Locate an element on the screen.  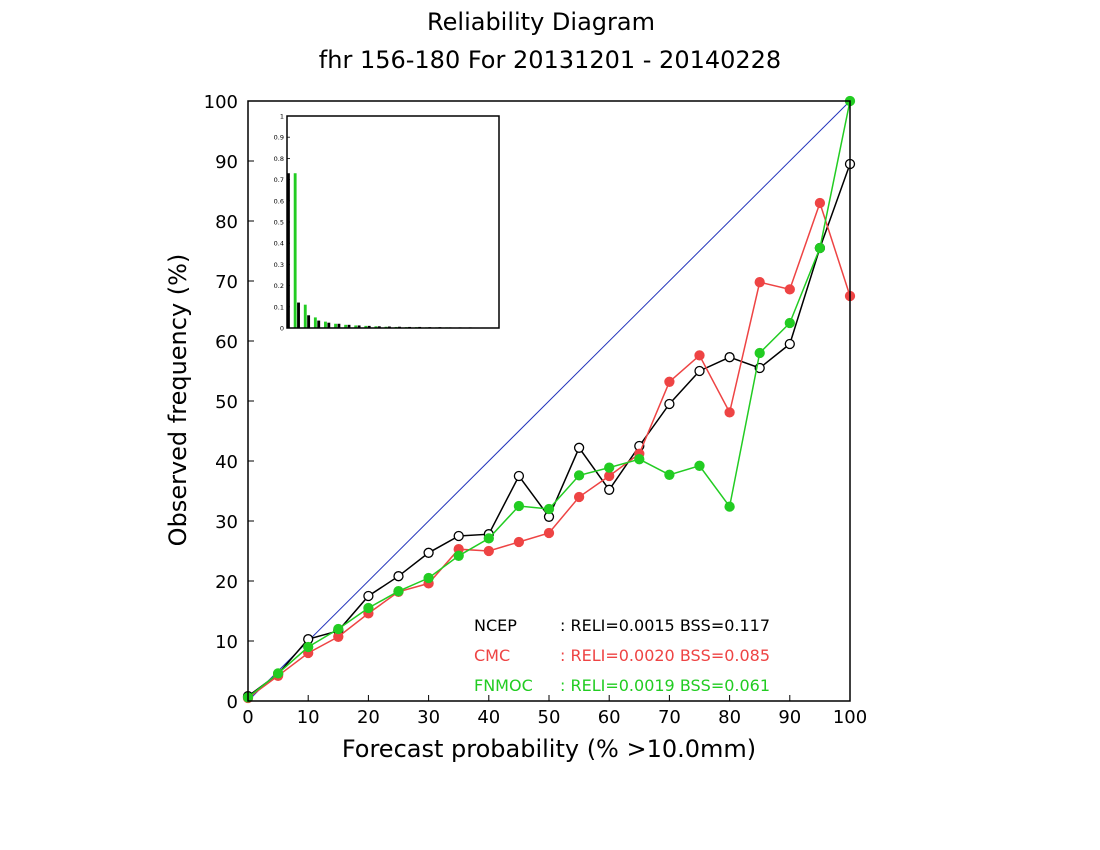
inset-y-tick-label: 1 is located at coordinates (282, 117).